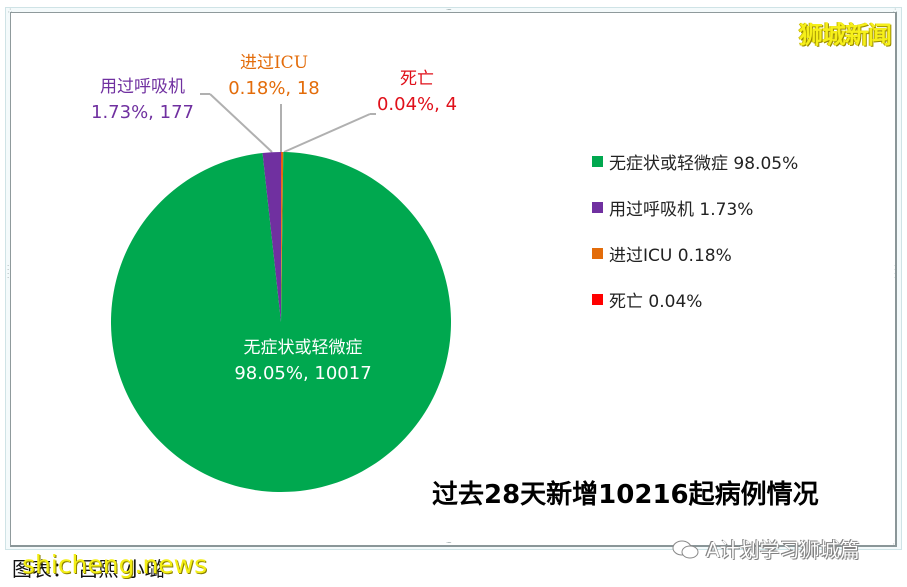  I want to click on resize-handle-right: · · · ·, so click(895, 272).